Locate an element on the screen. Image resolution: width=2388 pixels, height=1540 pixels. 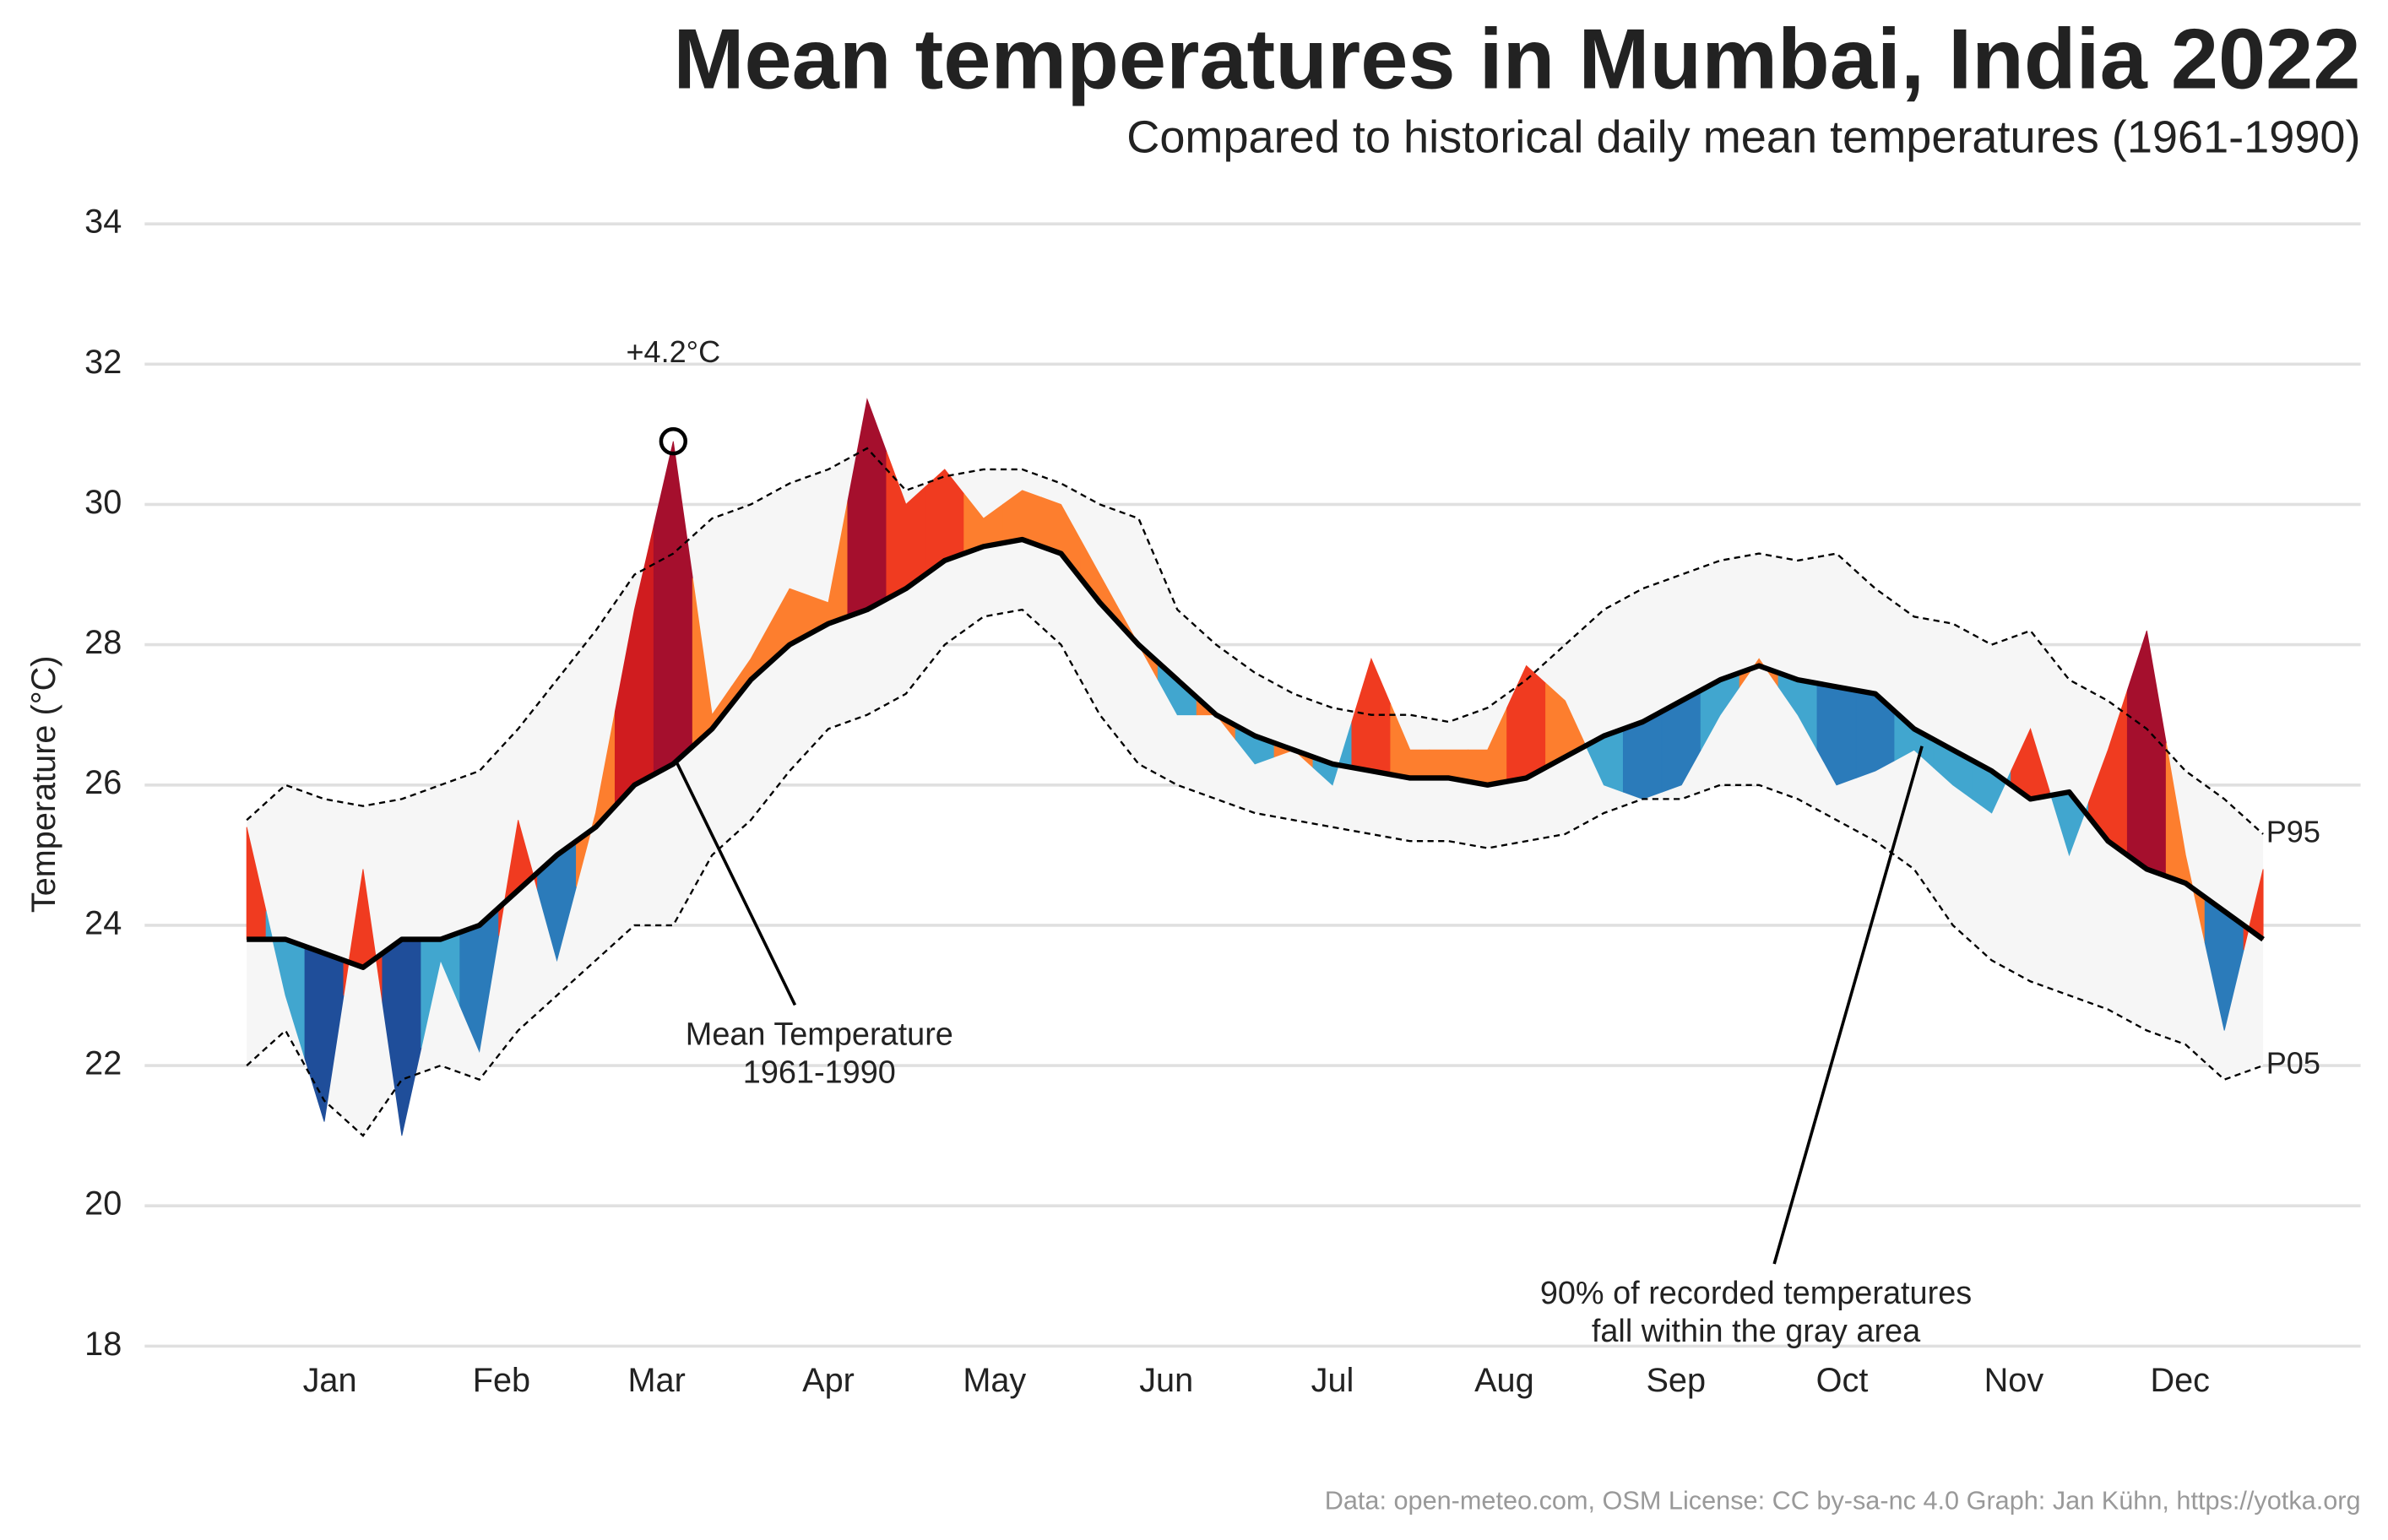
y-axis-title: Temperature (°C) is located at coordinates (43, 785).